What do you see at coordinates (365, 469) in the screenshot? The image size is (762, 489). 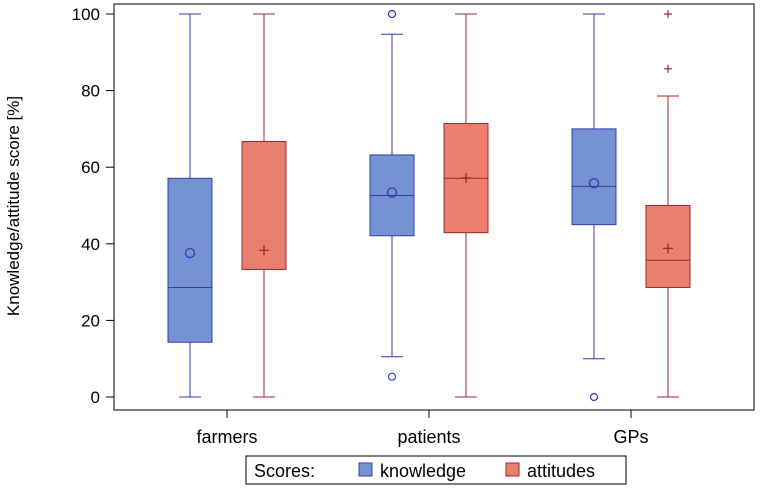 I see `legend-swatch-knowledge` at bounding box center [365, 469].